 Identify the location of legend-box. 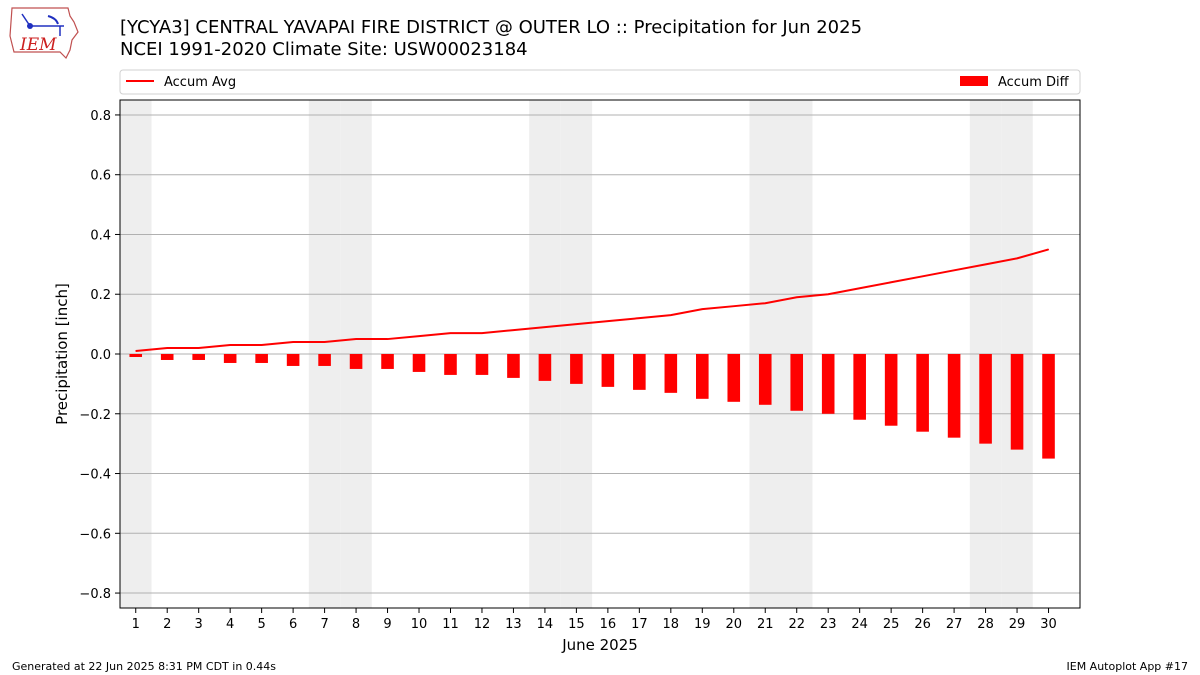
(600, 82).